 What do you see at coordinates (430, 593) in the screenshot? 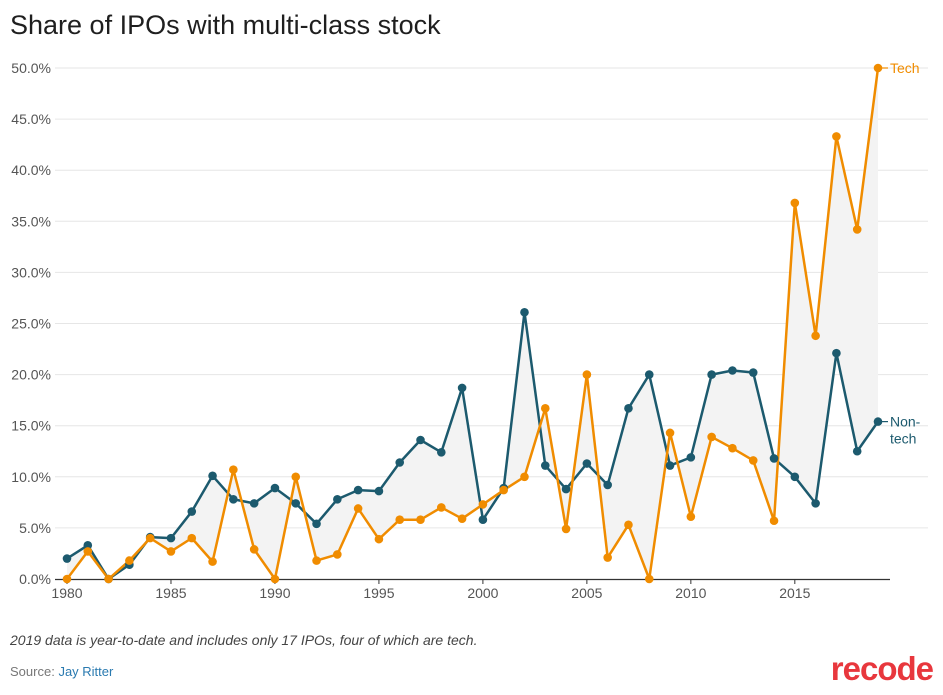
I see `x-axis-labels: 1980 1985 1990 1995 2000 2005 2010 2015` at bounding box center [430, 593].